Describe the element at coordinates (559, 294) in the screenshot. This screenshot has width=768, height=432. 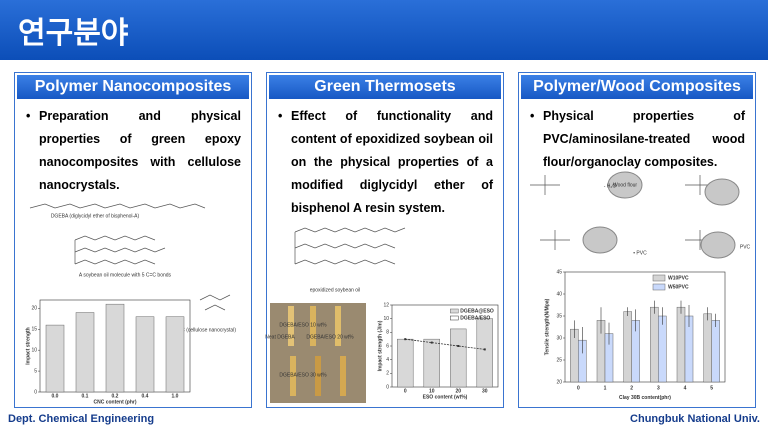
I see `y-tick-label: 40` at that location.